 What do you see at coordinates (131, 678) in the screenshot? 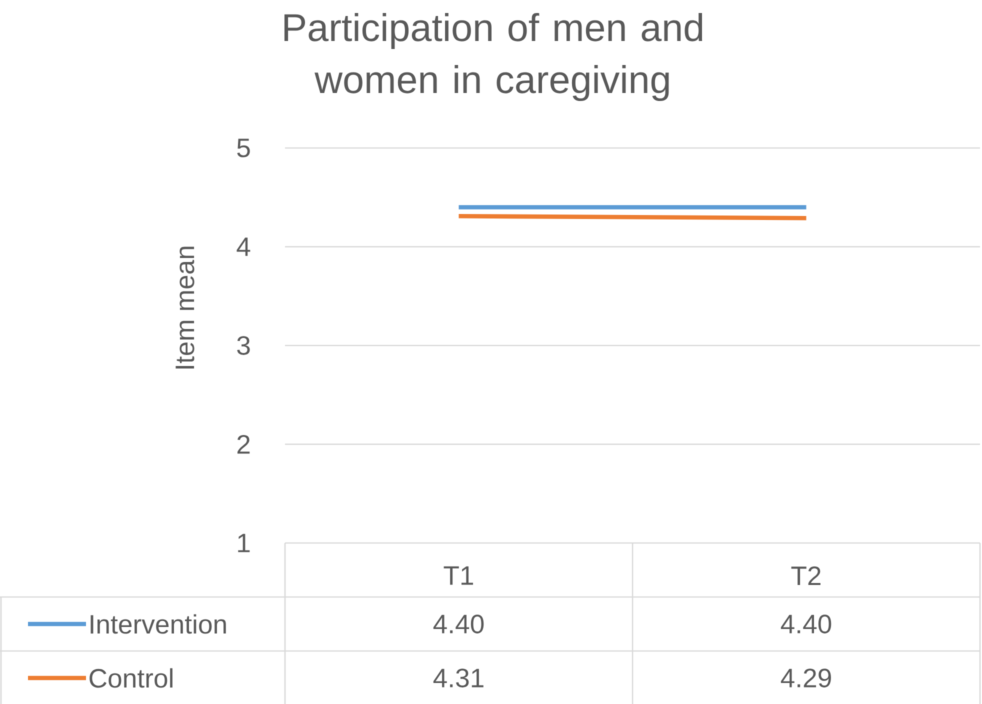
I see `legend-label: Control` at bounding box center [131, 678].